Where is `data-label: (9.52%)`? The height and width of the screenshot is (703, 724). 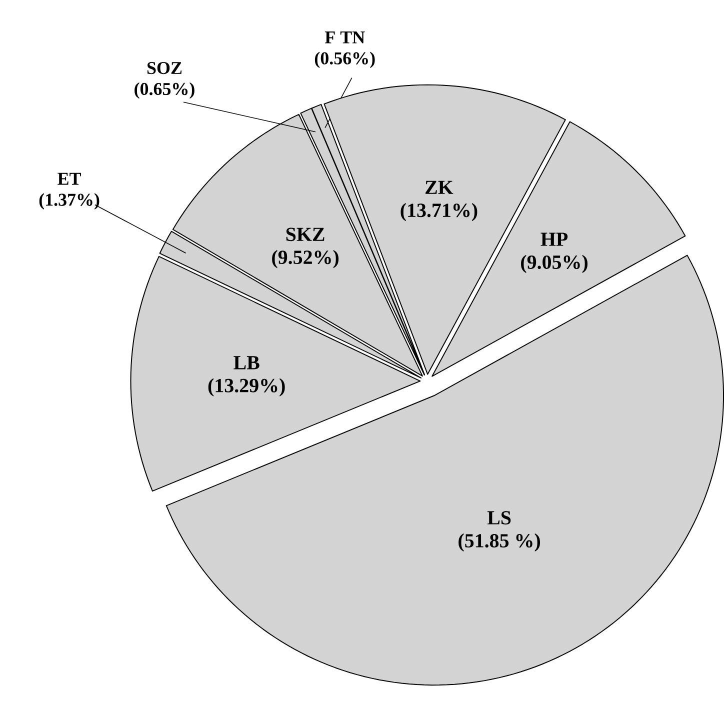
data-label: (9.52%) is located at coordinates (305, 259).